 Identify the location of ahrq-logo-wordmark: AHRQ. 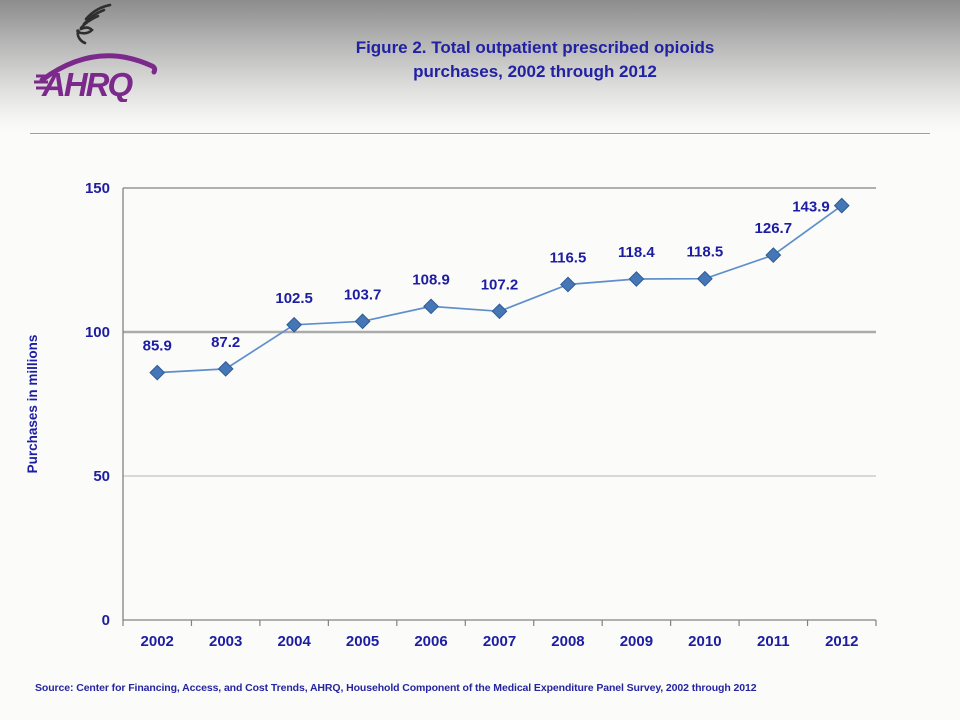
(96, 77).